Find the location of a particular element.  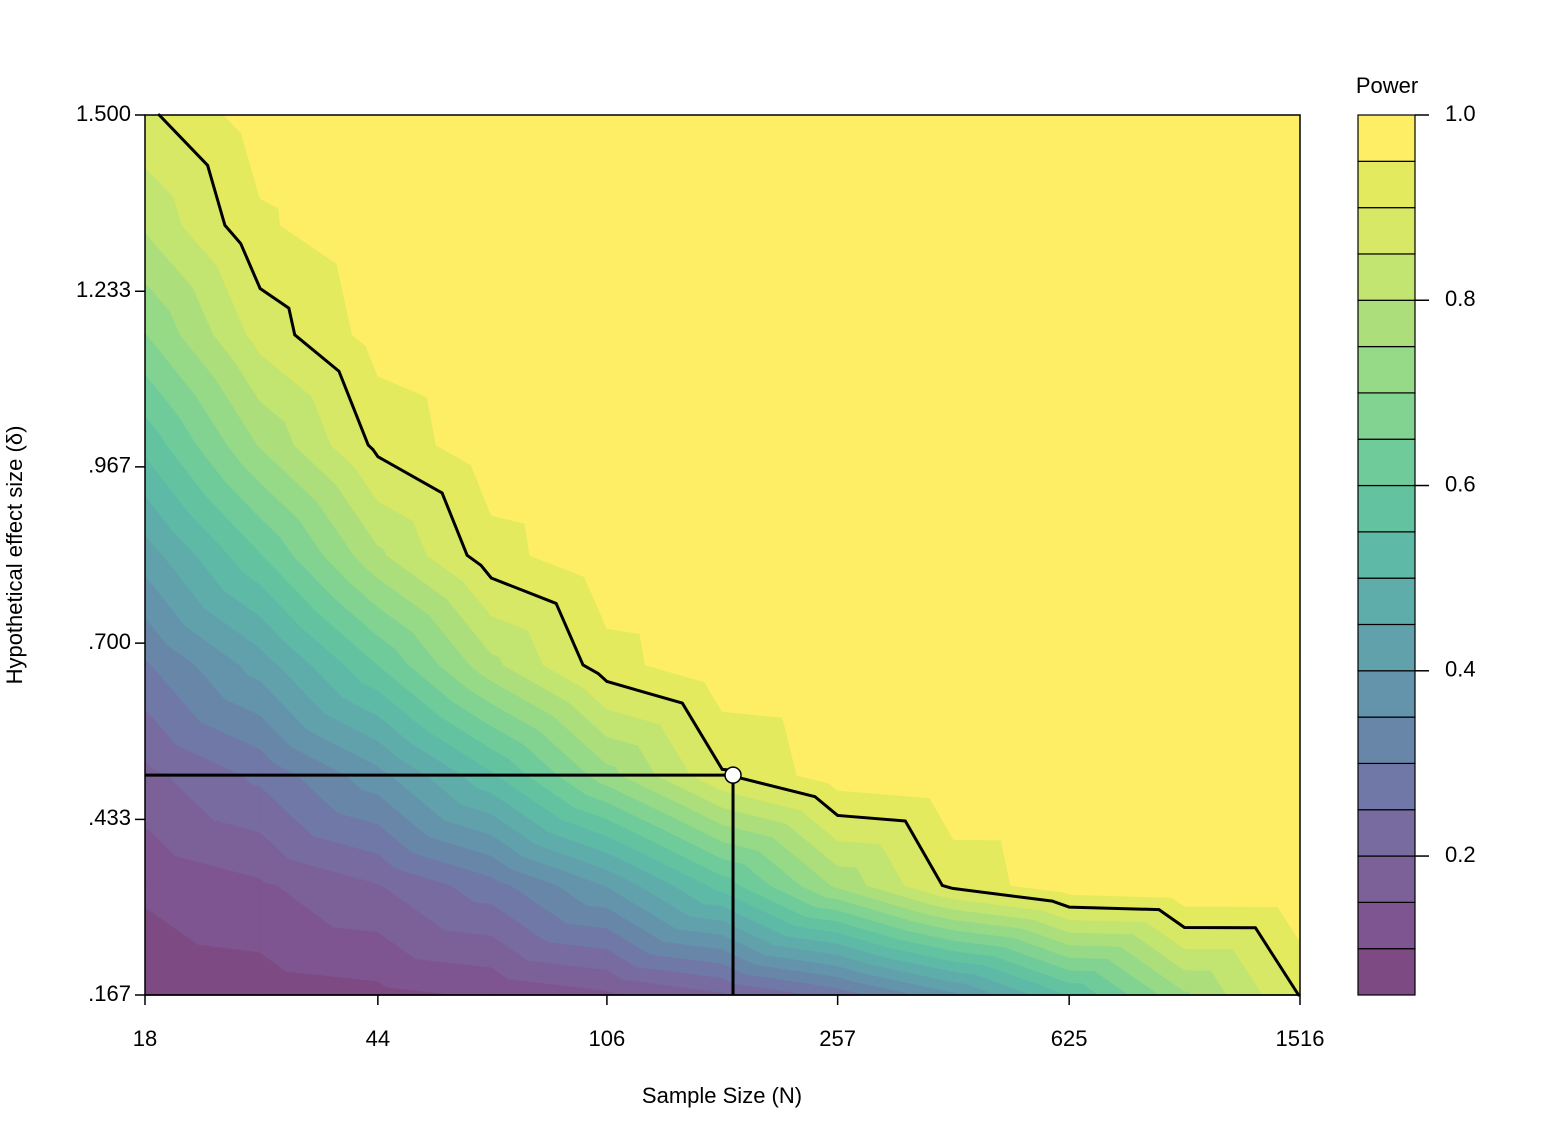

colorbar-tick-label: 0.4 is located at coordinates (1460, 669).